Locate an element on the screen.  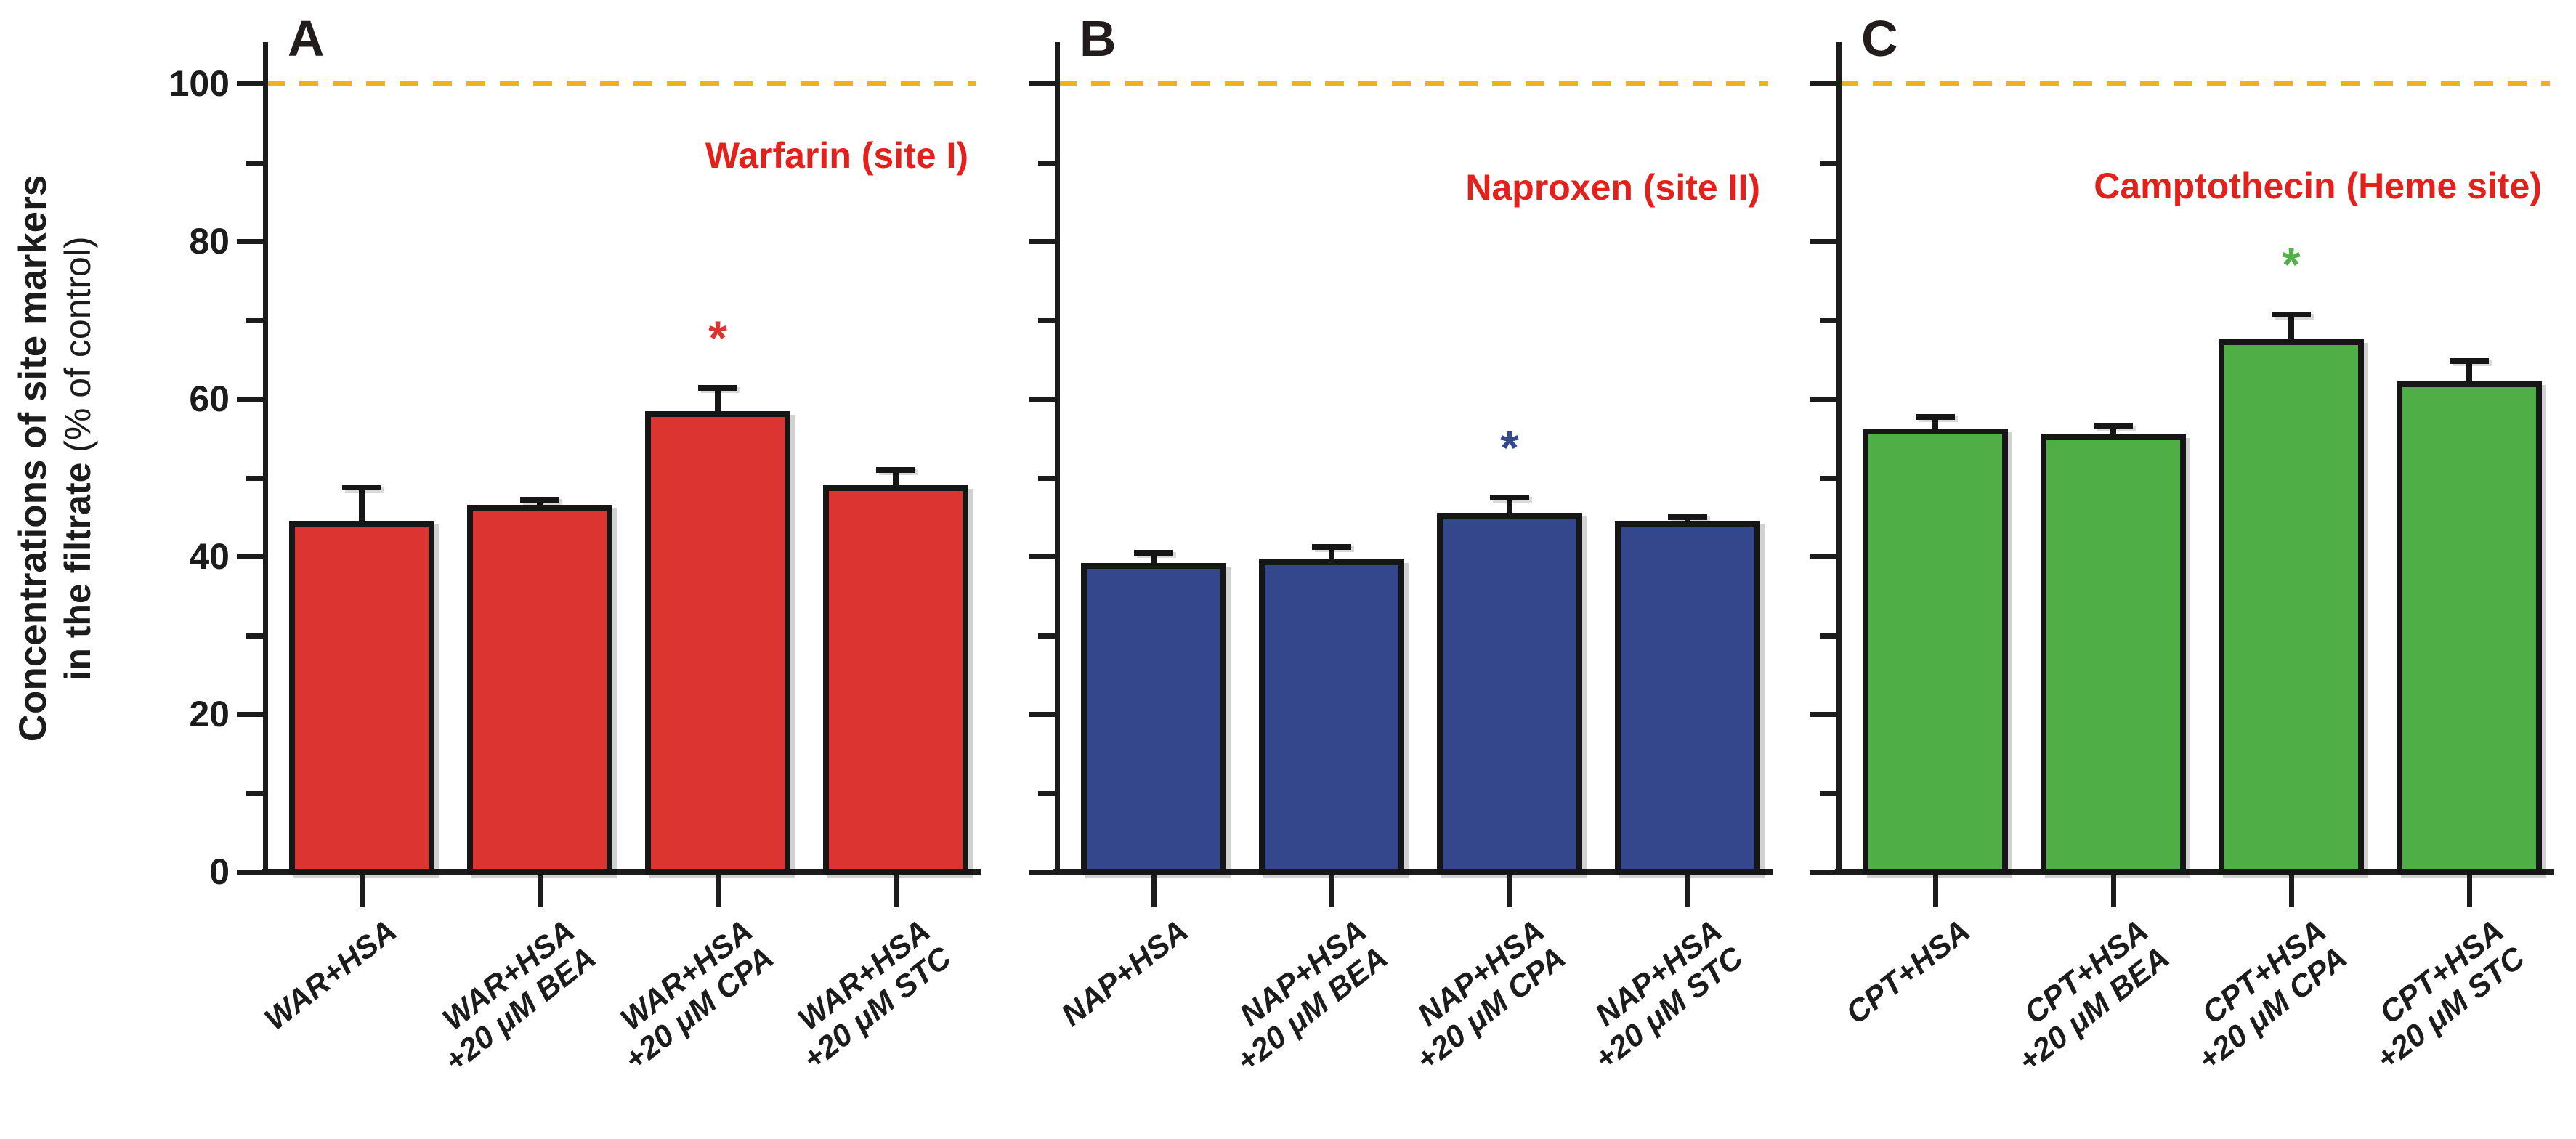
y-axis-label-line1: Concentrations of site markers is located at coordinates (33, 458).